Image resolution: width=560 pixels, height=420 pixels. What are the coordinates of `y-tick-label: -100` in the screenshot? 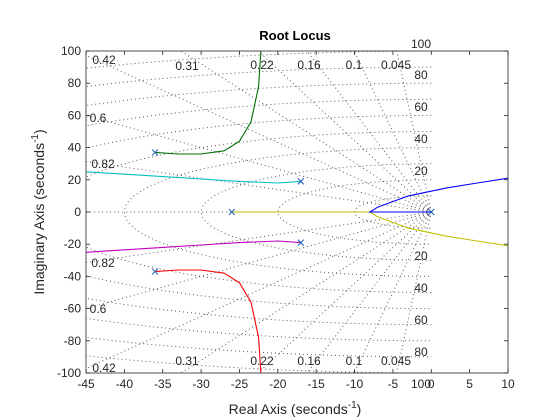 It's located at (69, 373).